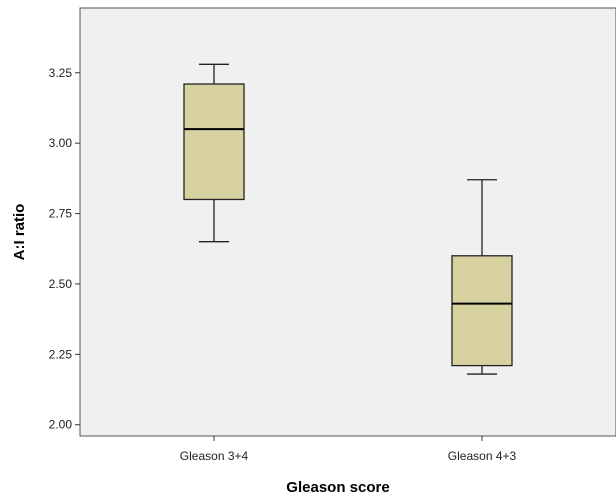  Describe the element at coordinates (61, 284) in the screenshot. I see `y-tick-label: 2.50` at that location.